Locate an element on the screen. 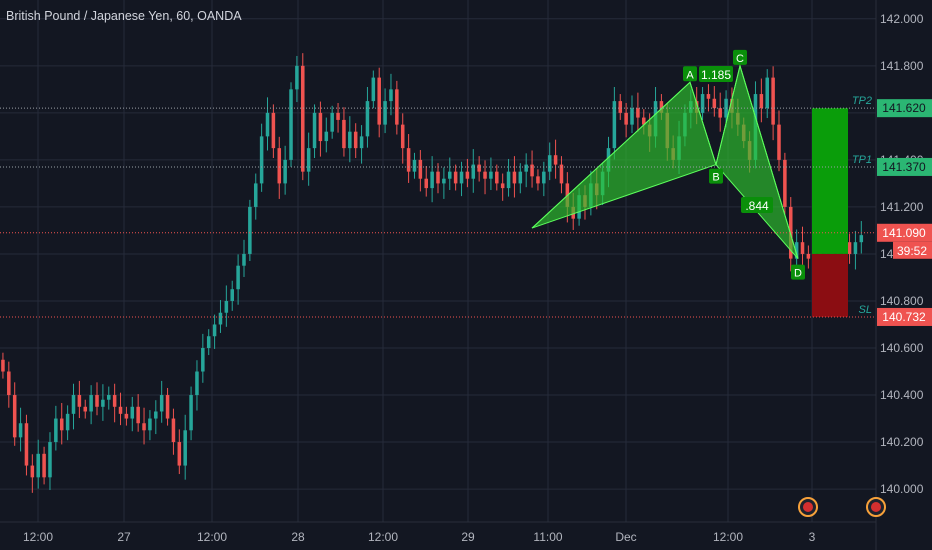  level-name-sl: SL is located at coordinates (865, 310).